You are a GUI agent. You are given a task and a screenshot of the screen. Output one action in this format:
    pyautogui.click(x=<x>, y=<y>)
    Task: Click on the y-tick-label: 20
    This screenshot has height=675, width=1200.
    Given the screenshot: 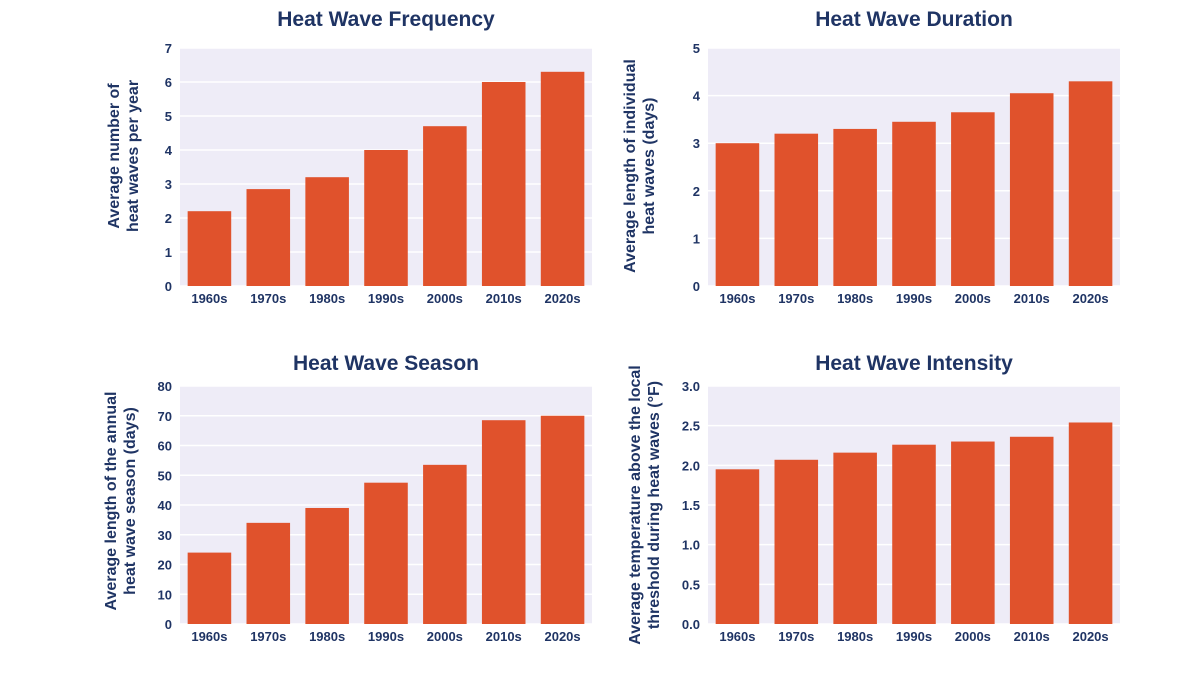 What is the action you would take?
    pyautogui.click(x=165, y=565)
    